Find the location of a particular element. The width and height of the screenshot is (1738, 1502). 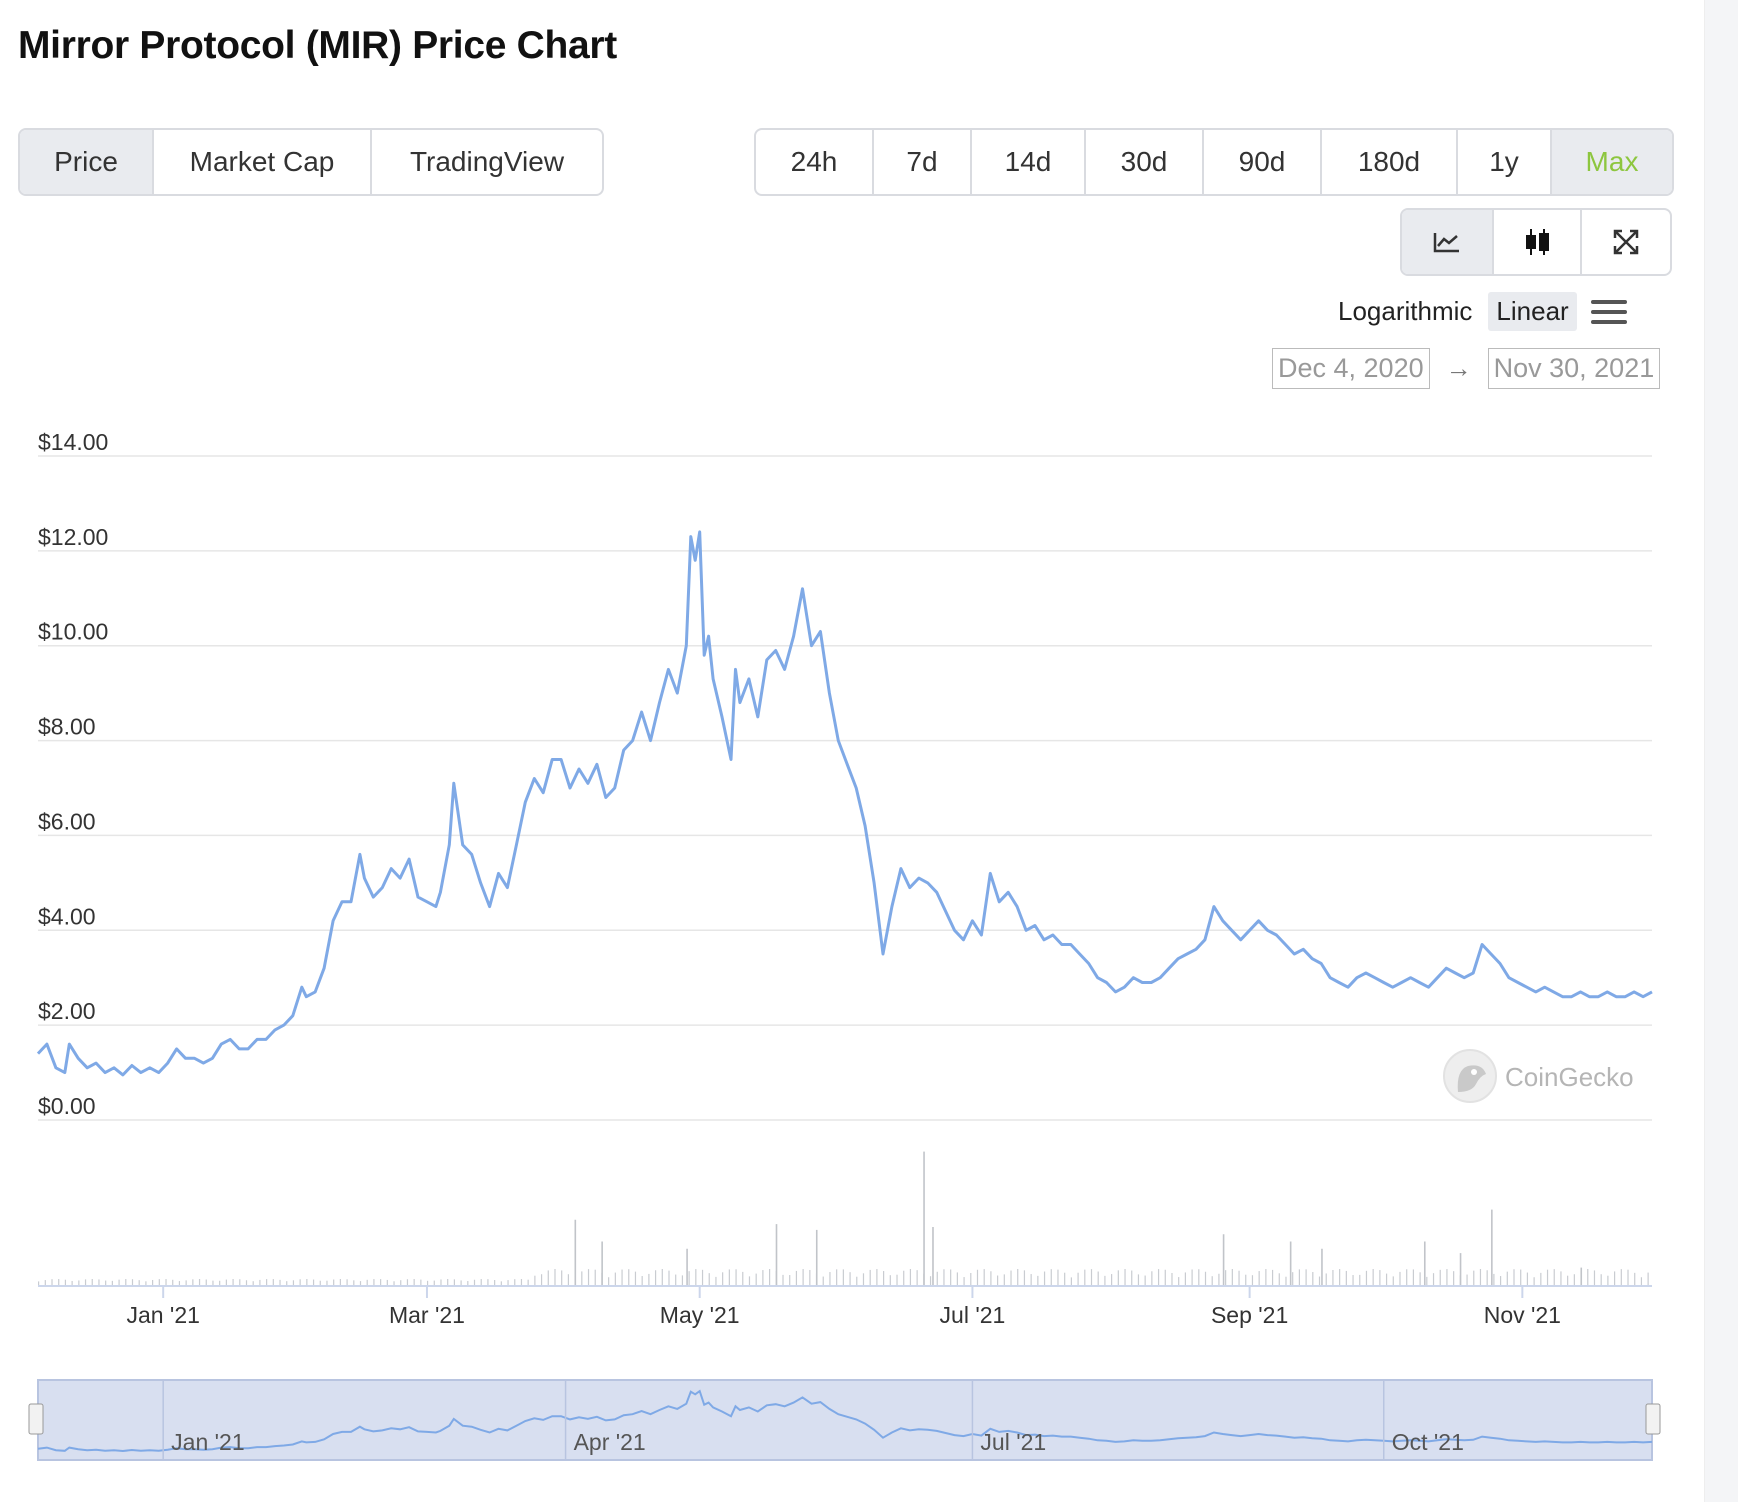

fullscreen-button is located at coordinates (1626, 242).